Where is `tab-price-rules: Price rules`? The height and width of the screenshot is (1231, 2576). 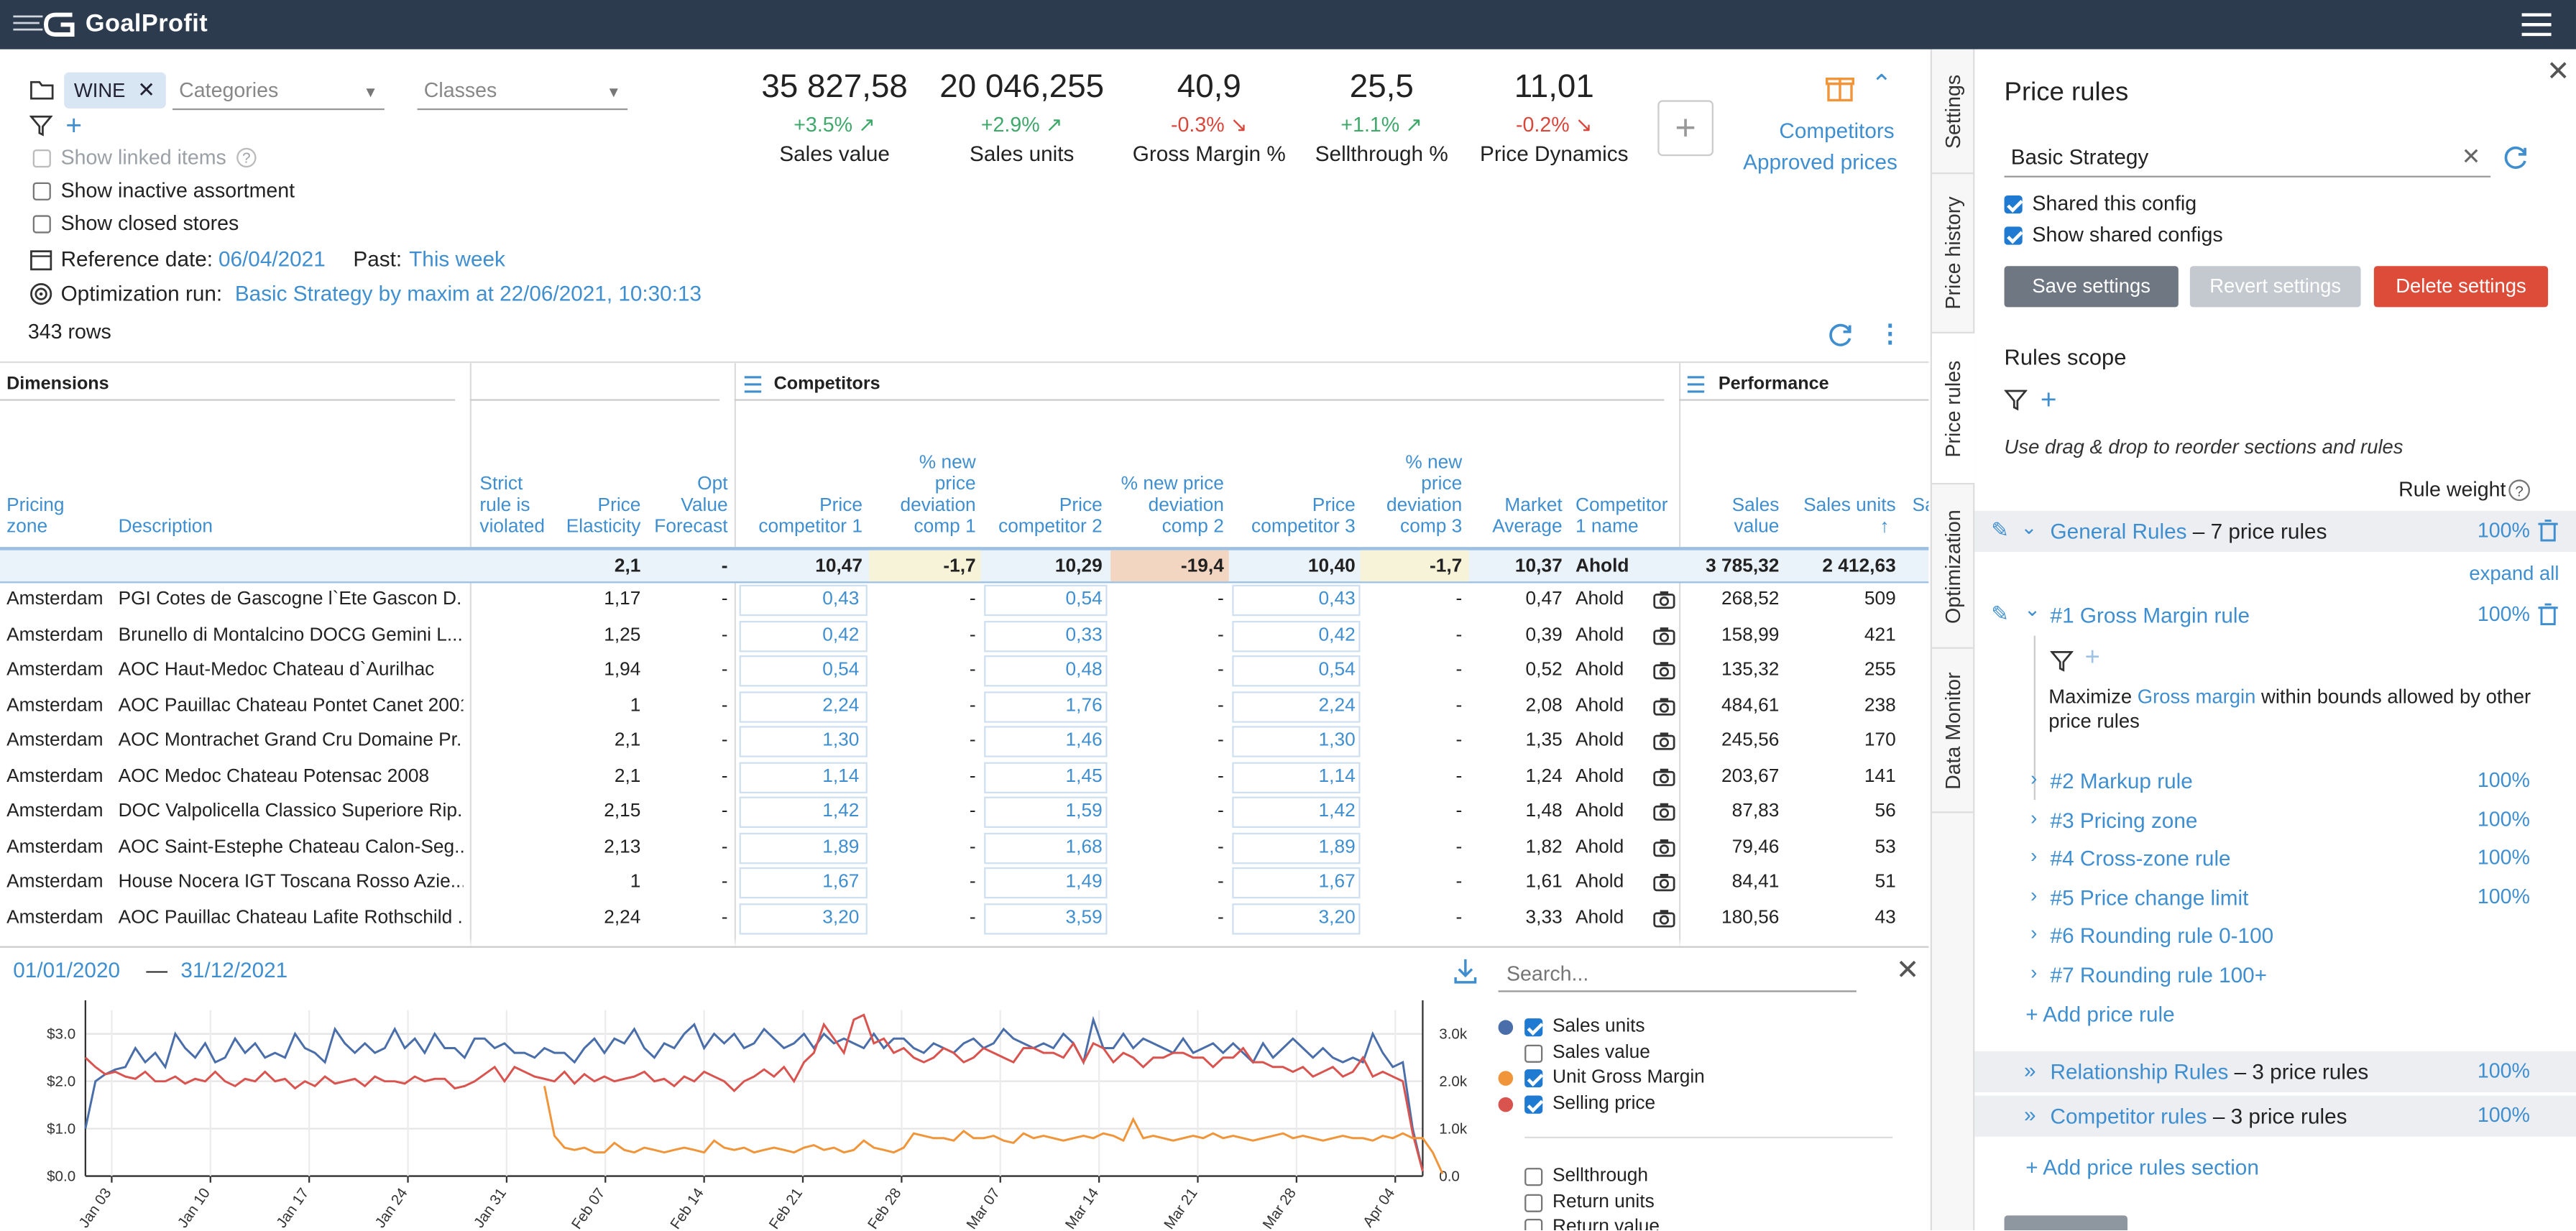 tab-price-rules: Price rules is located at coordinates (1953, 409).